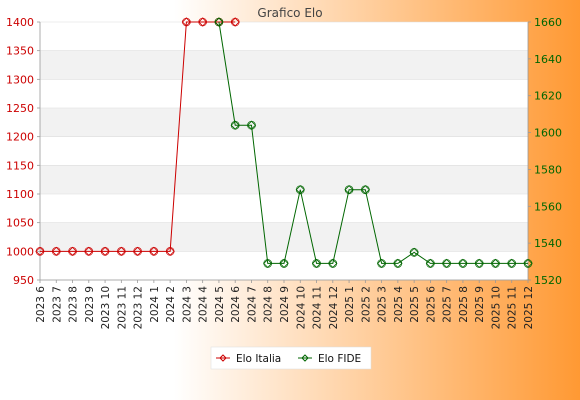 This screenshot has height=400, width=580. What do you see at coordinates (106, 307) in the screenshot?
I see `x-tick-label: 2023 10` at bounding box center [106, 307].